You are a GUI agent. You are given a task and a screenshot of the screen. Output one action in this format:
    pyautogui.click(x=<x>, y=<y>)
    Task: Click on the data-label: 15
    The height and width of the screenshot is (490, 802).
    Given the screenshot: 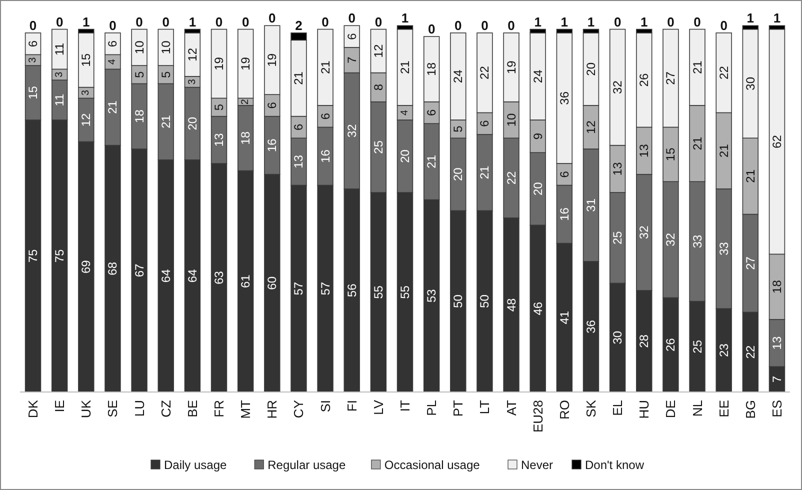 What is the action you would take?
    pyautogui.click(x=86, y=60)
    